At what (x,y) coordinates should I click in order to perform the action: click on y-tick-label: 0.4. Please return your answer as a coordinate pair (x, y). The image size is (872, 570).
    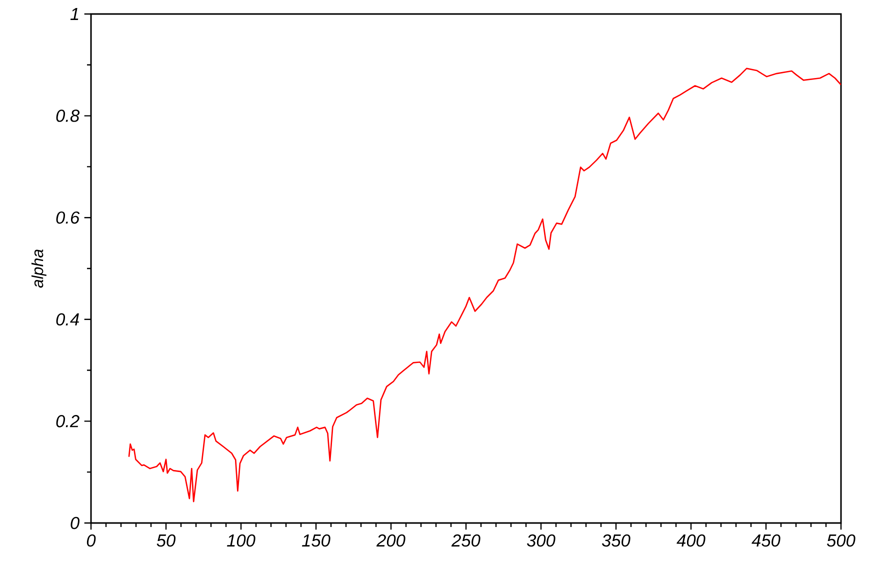
    Looking at the image, I should click on (67, 319).